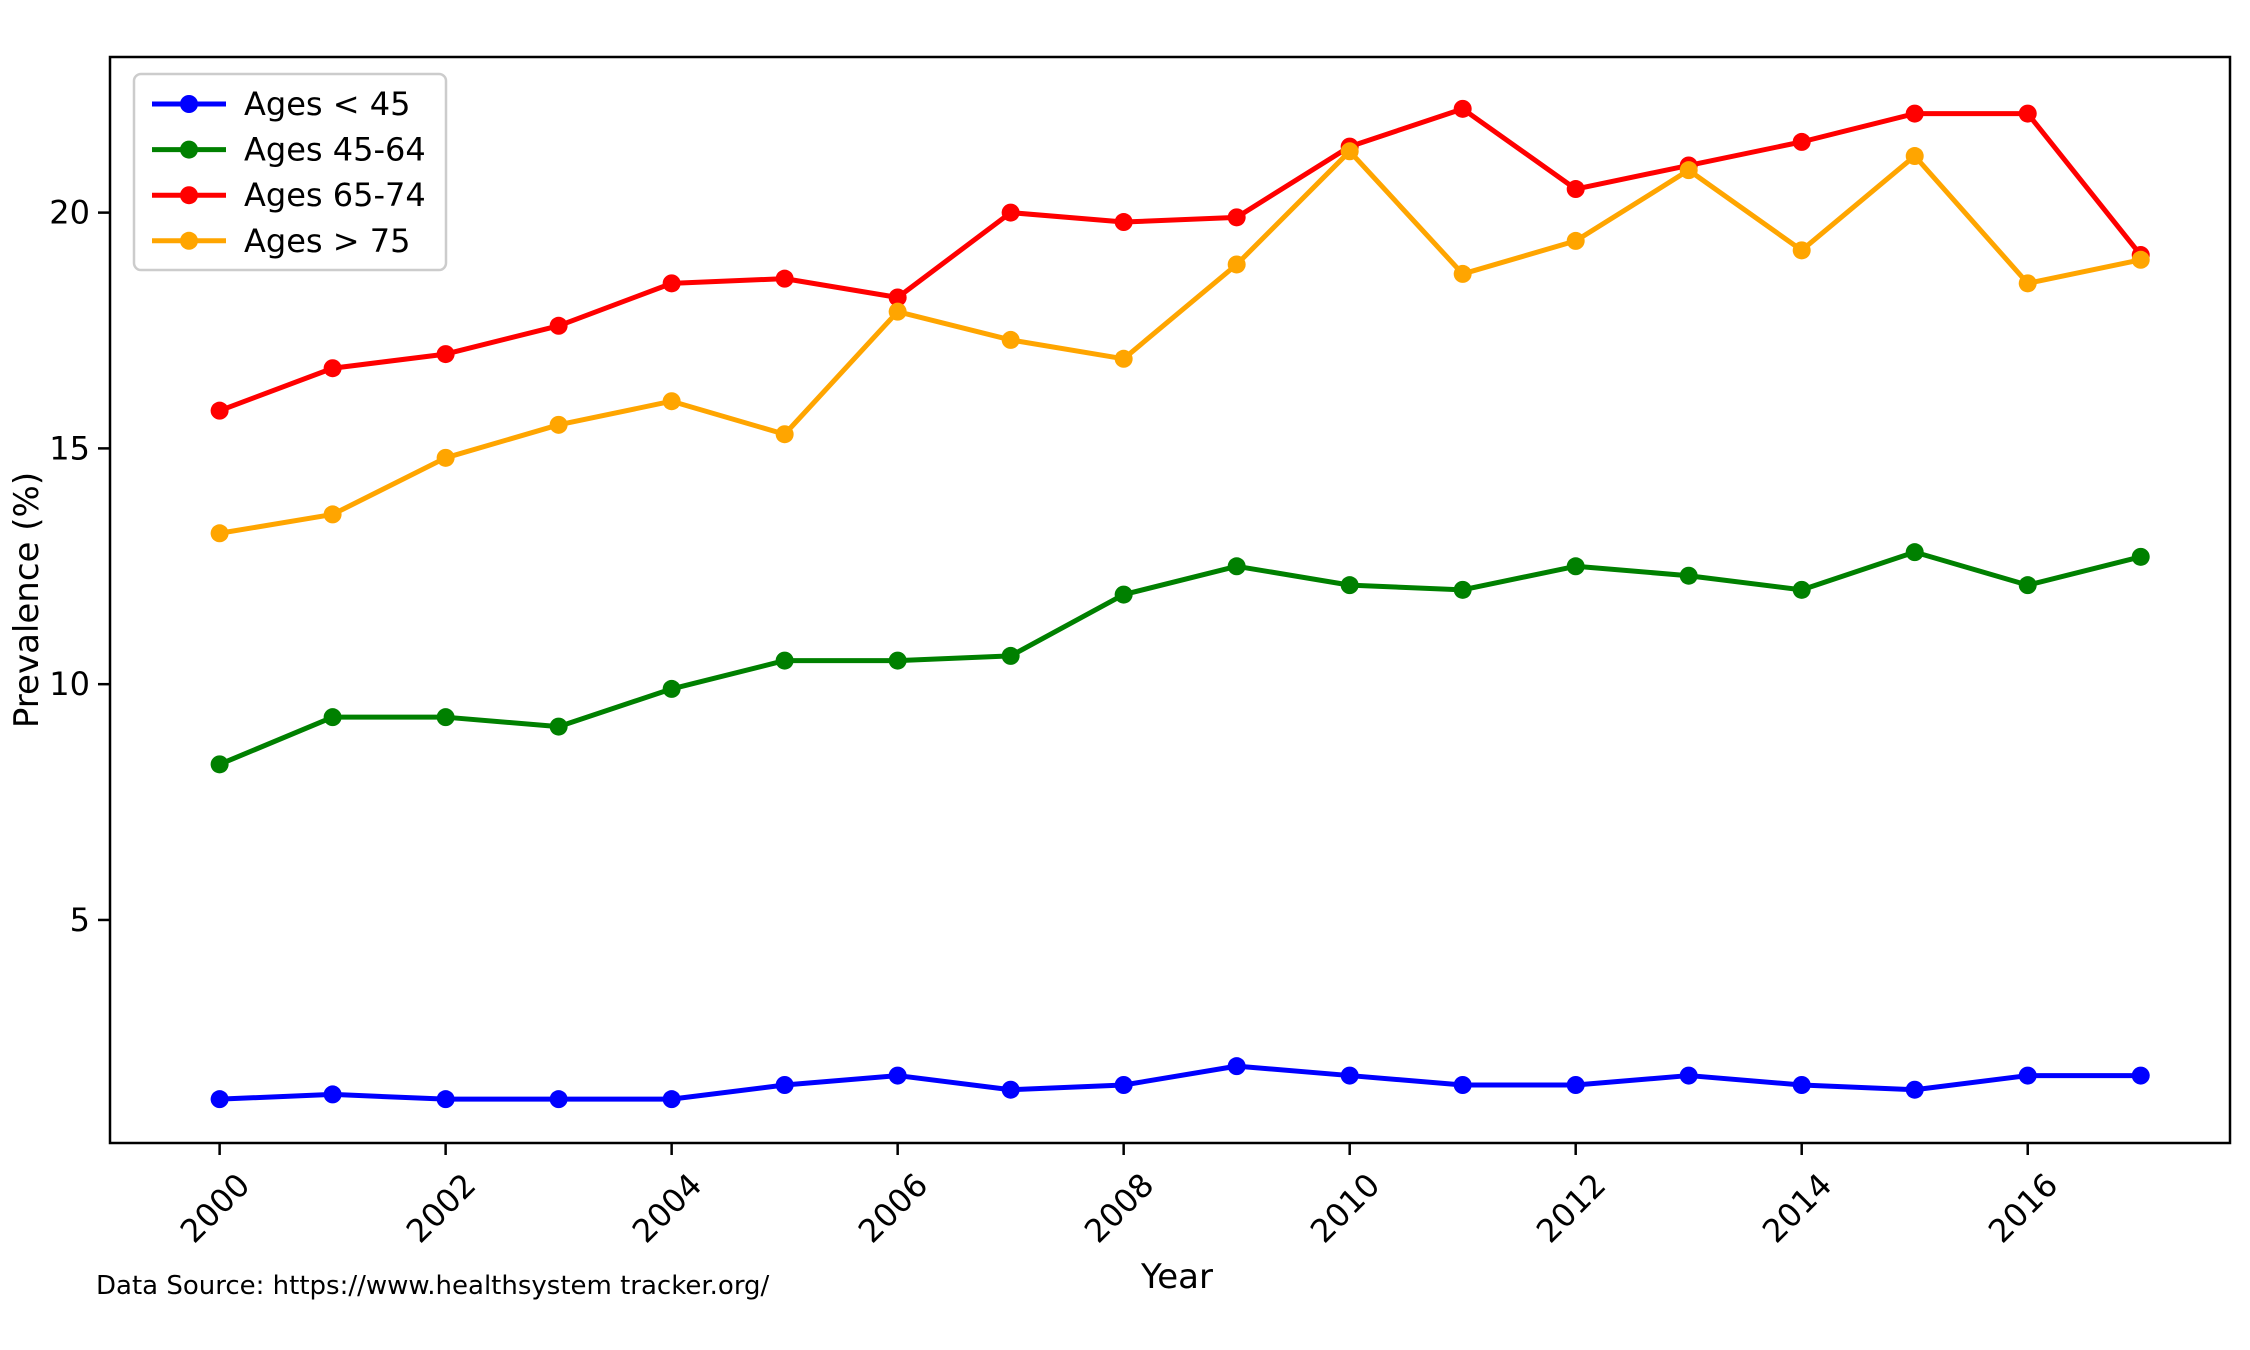 Image resolution: width=2250 pixels, height=1350 pixels. What do you see at coordinates (69, 213) in the screenshot?
I see `y-tick-label: 20` at bounding box center [69, 213].